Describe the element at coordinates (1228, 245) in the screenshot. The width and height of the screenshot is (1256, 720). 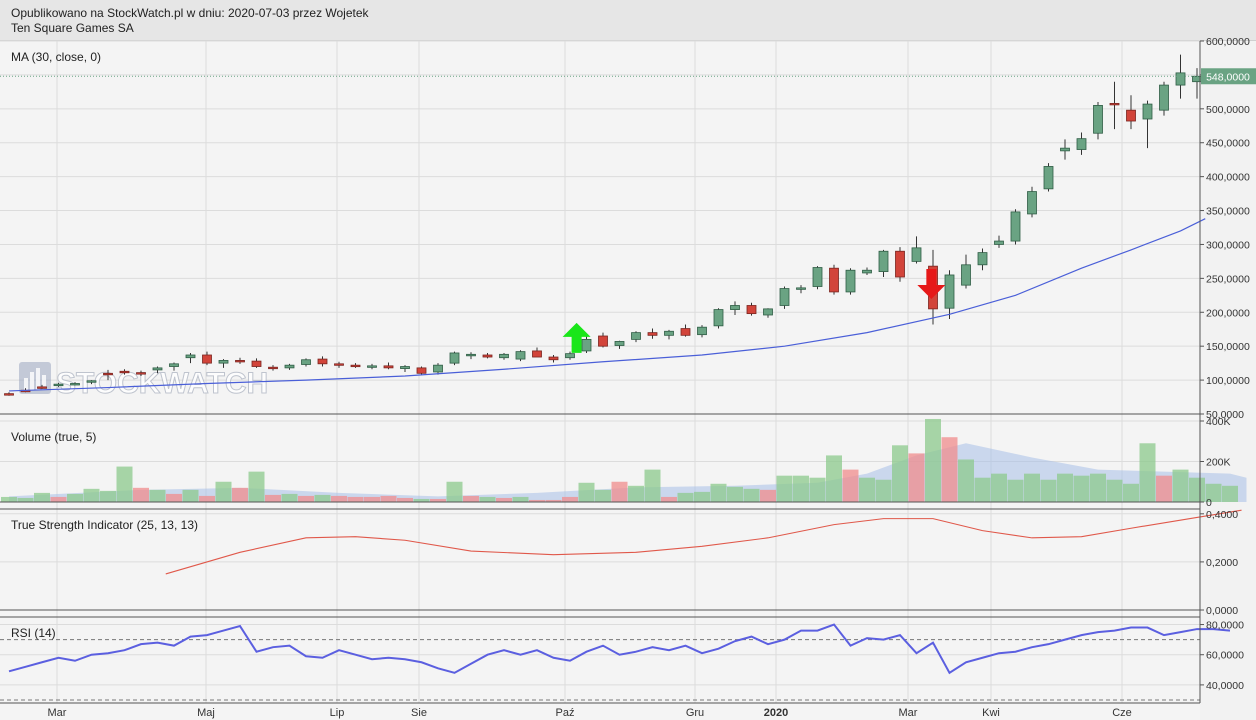
I see `y-axis-label: 300,0000` at that location.